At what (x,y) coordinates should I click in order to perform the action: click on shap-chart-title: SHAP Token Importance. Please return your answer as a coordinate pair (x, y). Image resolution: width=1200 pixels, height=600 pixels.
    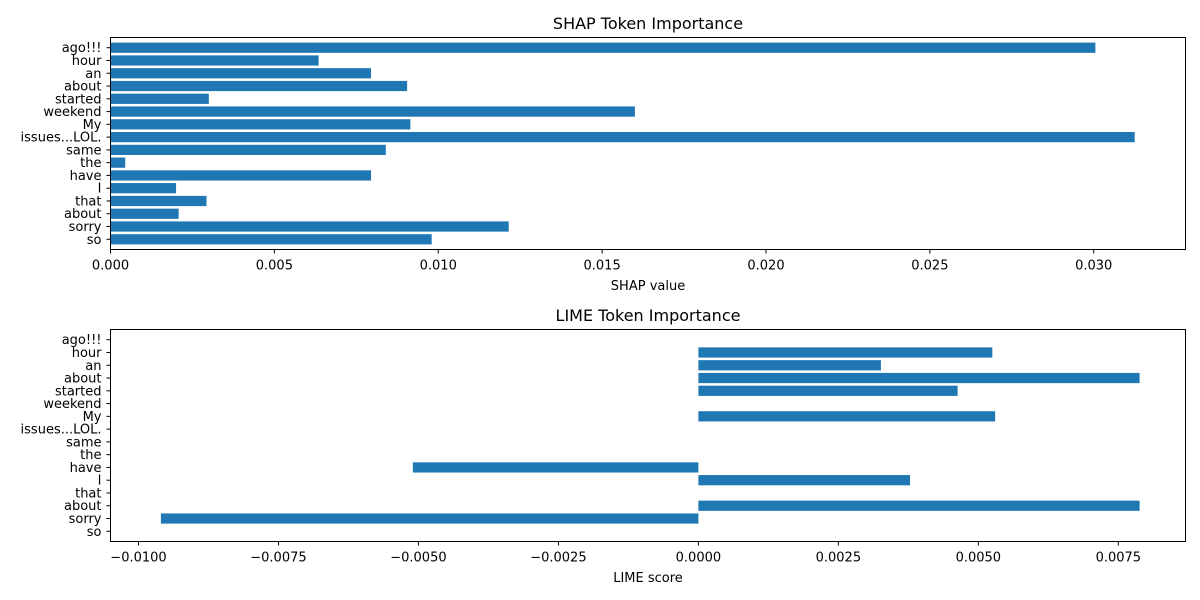
    Looking at the image, I should click on (648, 23).